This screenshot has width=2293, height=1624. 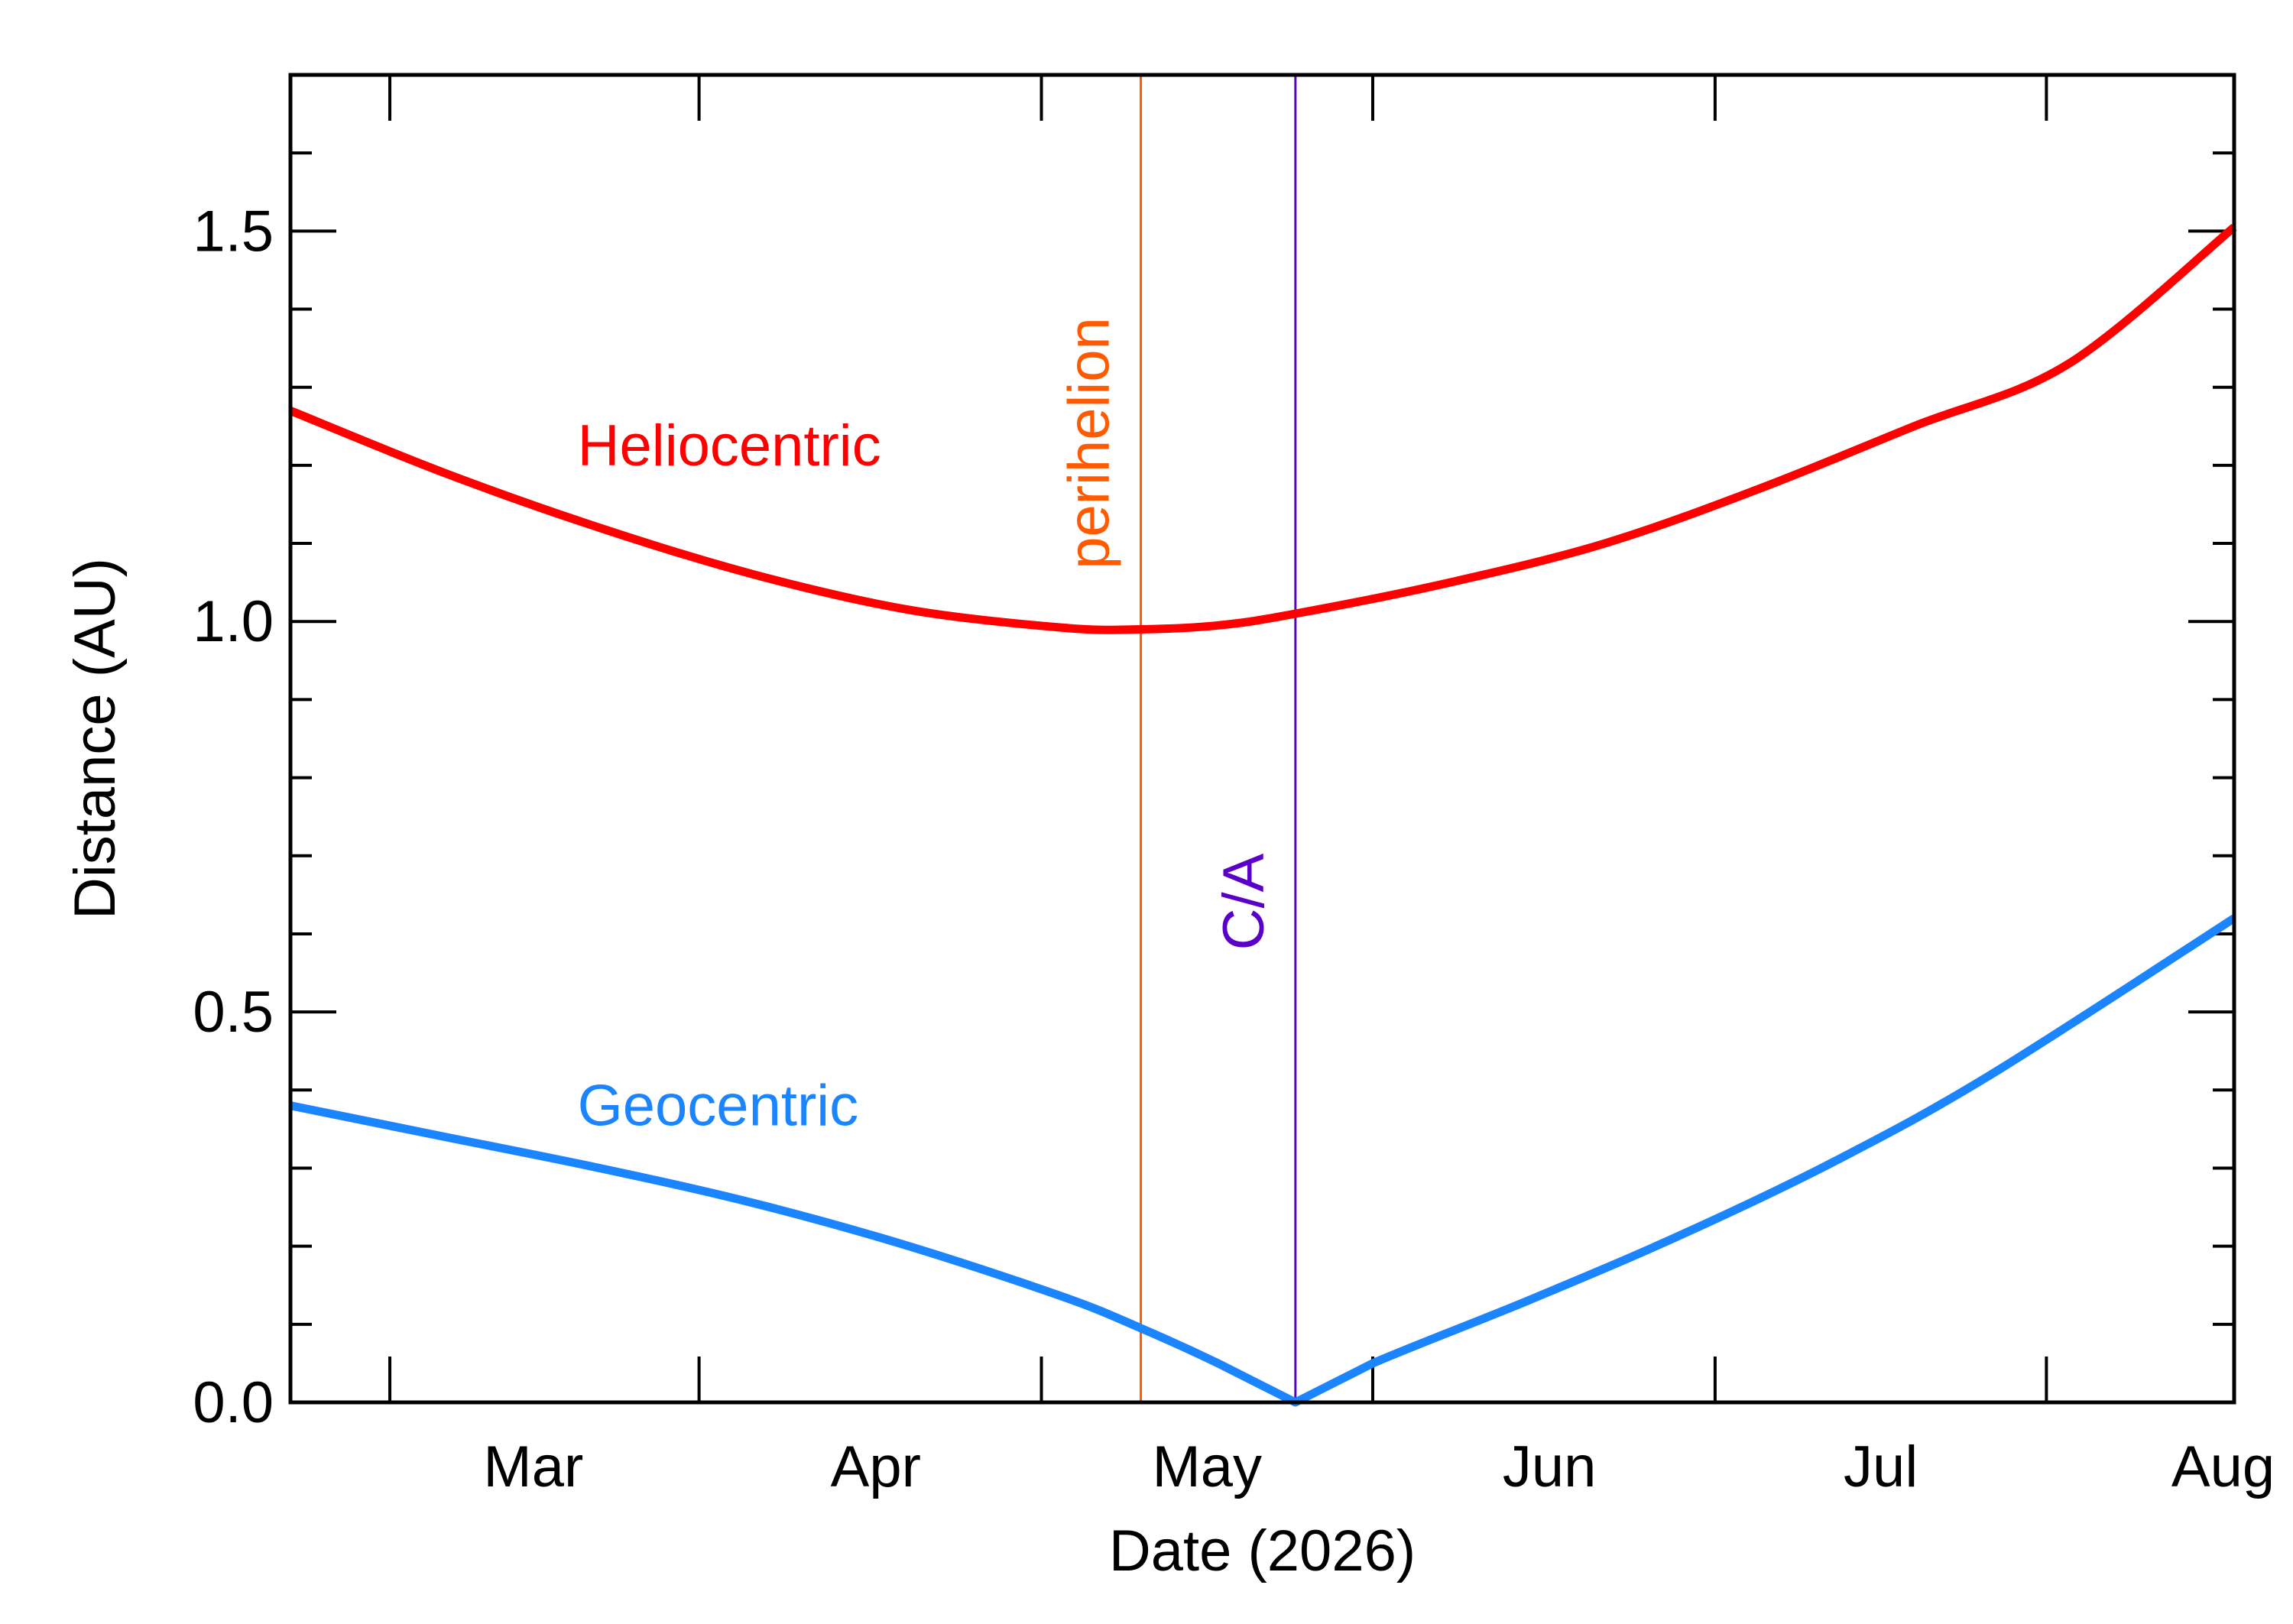 I want to click on series-annotation: Geocentric, so click(x=718, y=1105).